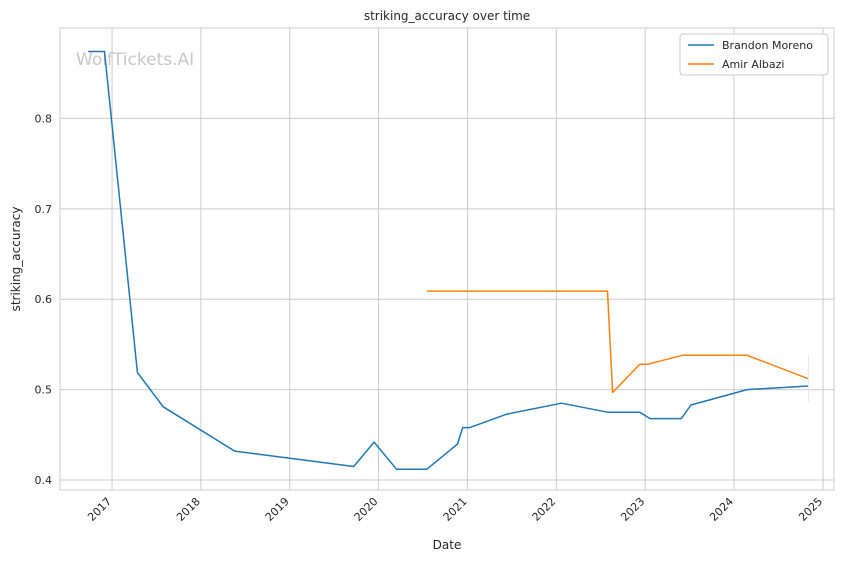 The height and width of the screenshot is (561, 844). Describe the element at coordinates (767, 45) in the screenshot. I see `legend-label-brandon-moreno: Brandon Moreno` at that location.